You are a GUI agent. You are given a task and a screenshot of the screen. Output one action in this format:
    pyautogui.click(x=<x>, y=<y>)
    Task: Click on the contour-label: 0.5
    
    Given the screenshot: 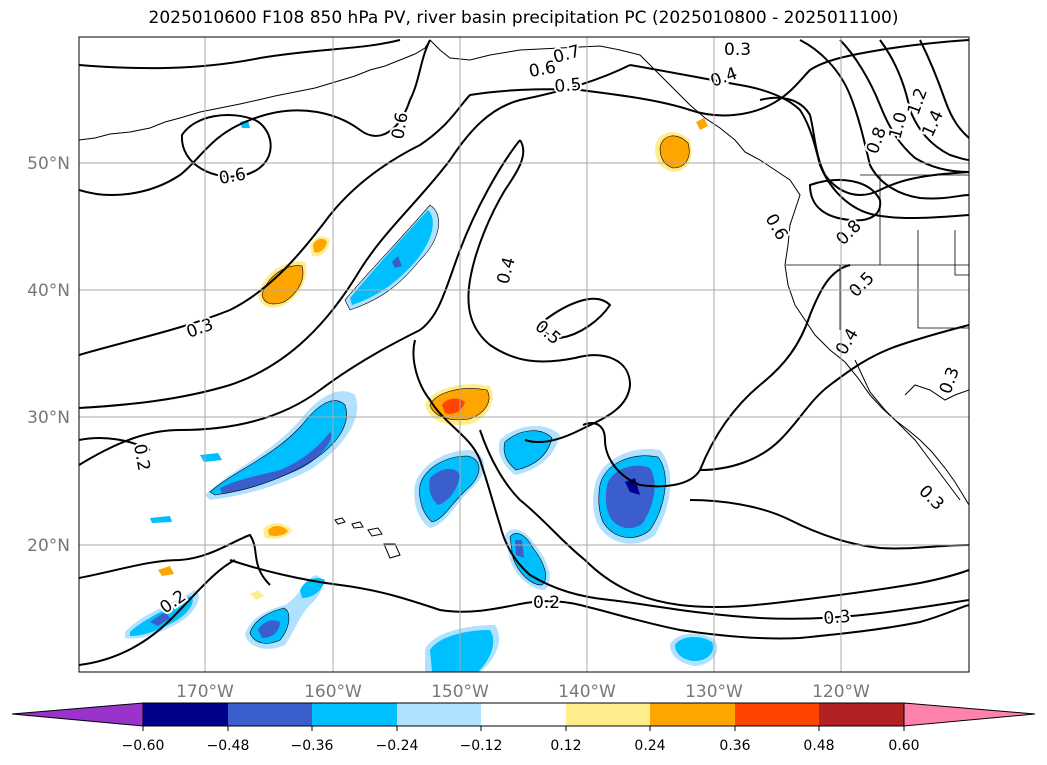 What is the action you would take?
    pyautogui.click(x=568, y=86)
    